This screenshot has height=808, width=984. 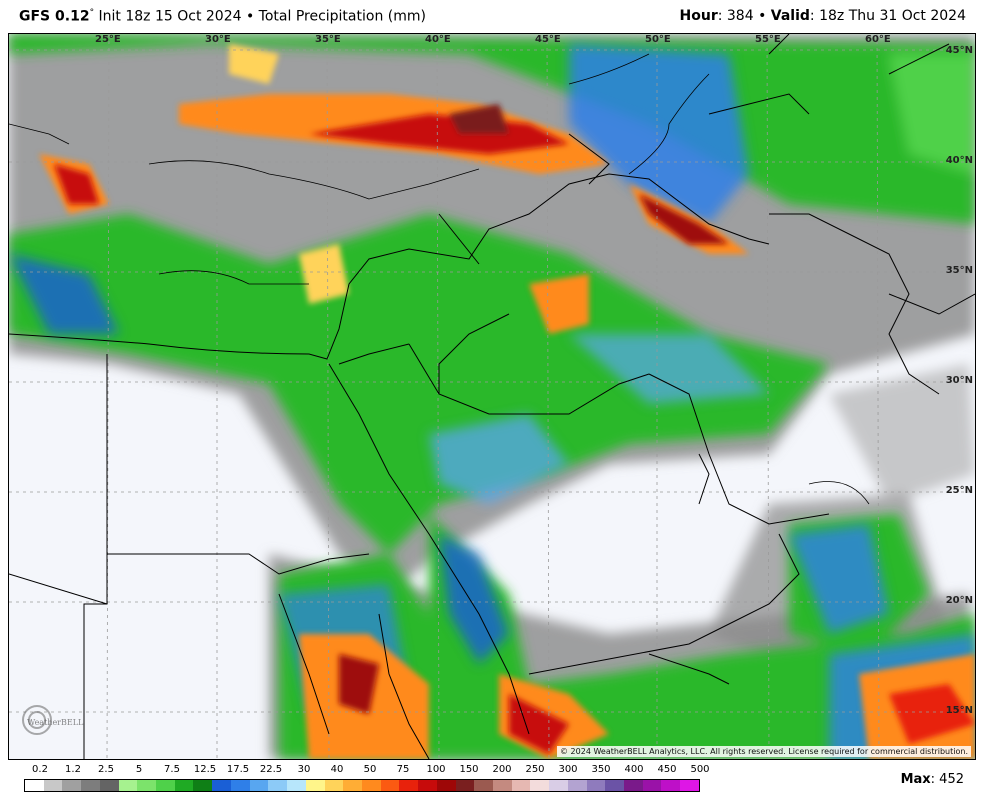 What do you see at coordinates (959, 600) in the screenshot?
I see `lat-label-20n: 20°N` at bounding box center [959, 600].